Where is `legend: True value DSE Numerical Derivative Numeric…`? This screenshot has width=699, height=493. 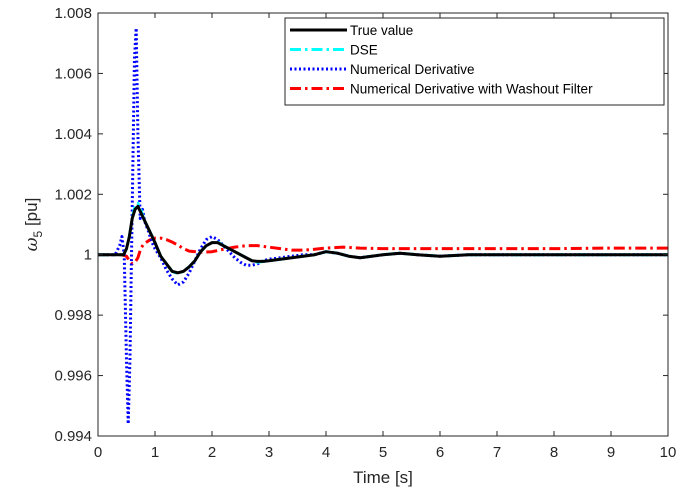 legend: True value DSE Numerical Derivative Numeric… is located at coordinates (474, 61).